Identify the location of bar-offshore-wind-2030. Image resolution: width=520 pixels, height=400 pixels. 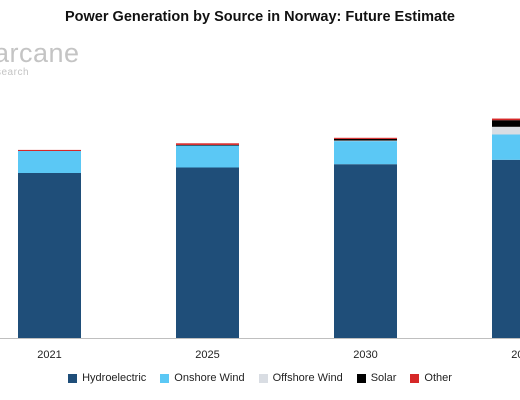
(365, 141).